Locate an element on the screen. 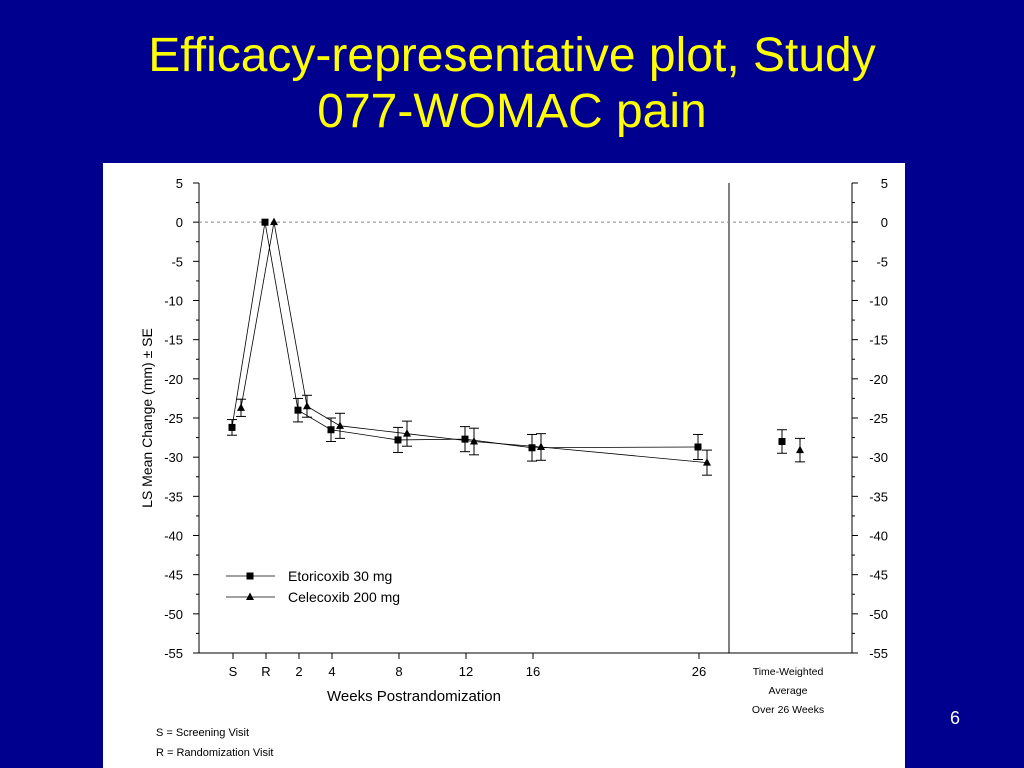  y-tick-label-left: 0 is located at coordinates (179, 222).